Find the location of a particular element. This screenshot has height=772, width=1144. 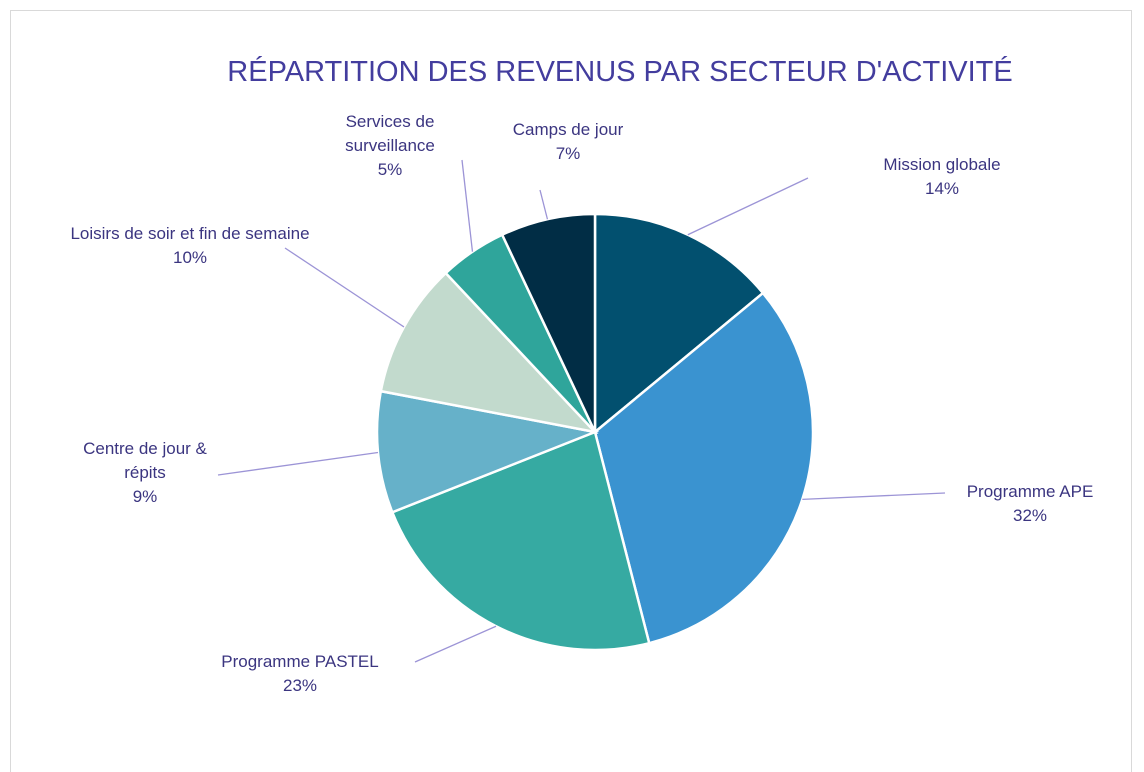

data-label: Programme PASTEL 23% is located at coordinates (300, 674).